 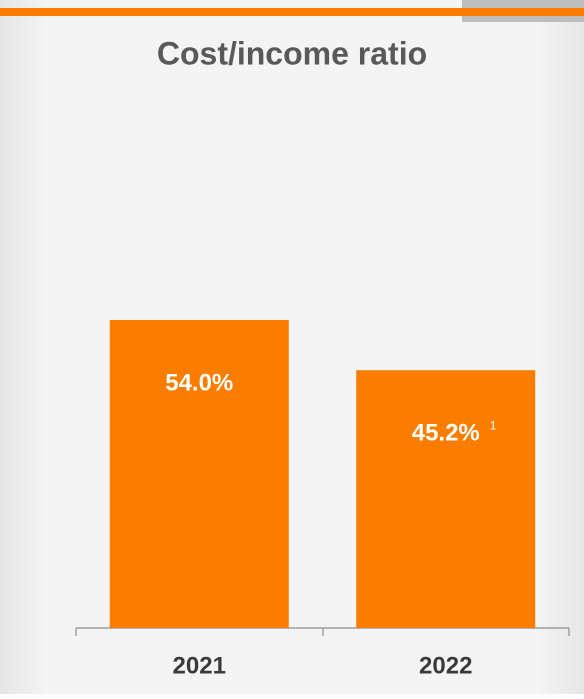 I want to click on chart-title: Cost/income ratio, so click(x=292, y=53).